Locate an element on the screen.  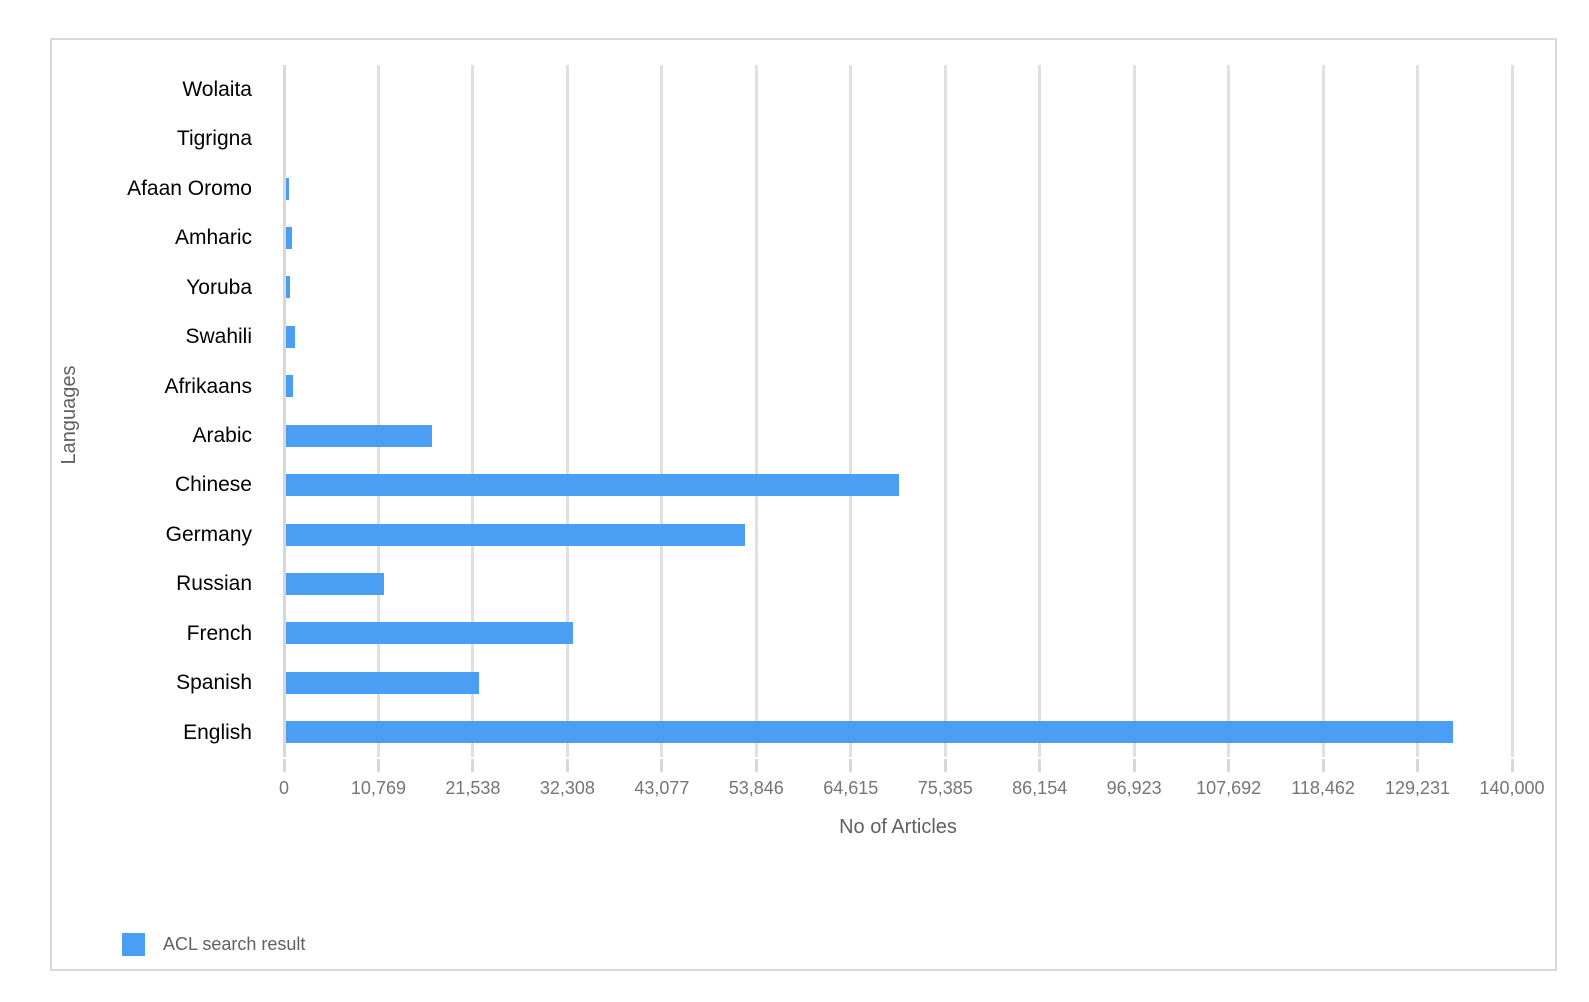
x-tick-label: 64,615 is located at coordinates (851, 788).